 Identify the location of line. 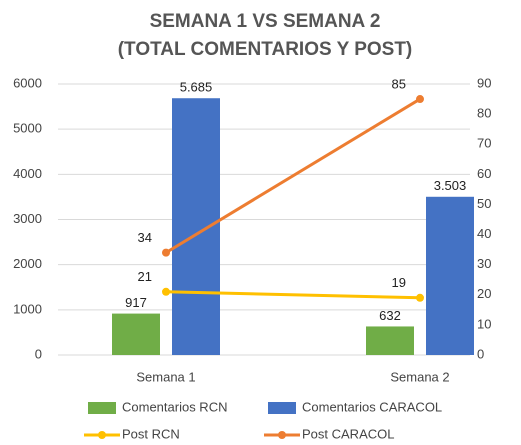
(293, 295).